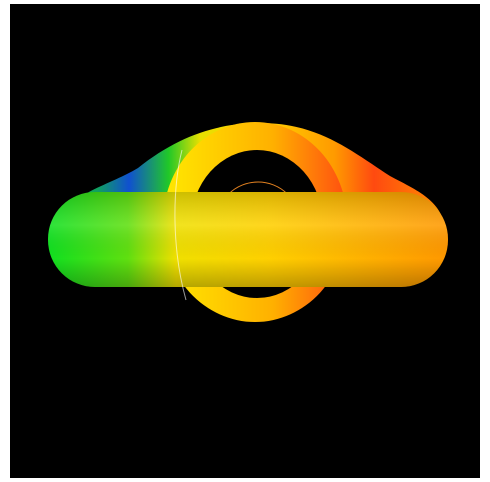 The width and height of the screenshot is (490, 482). What do you see at coordinates (180, 225) in the screenshot?
I see `highlight-line` at bounding box center [180, 225].